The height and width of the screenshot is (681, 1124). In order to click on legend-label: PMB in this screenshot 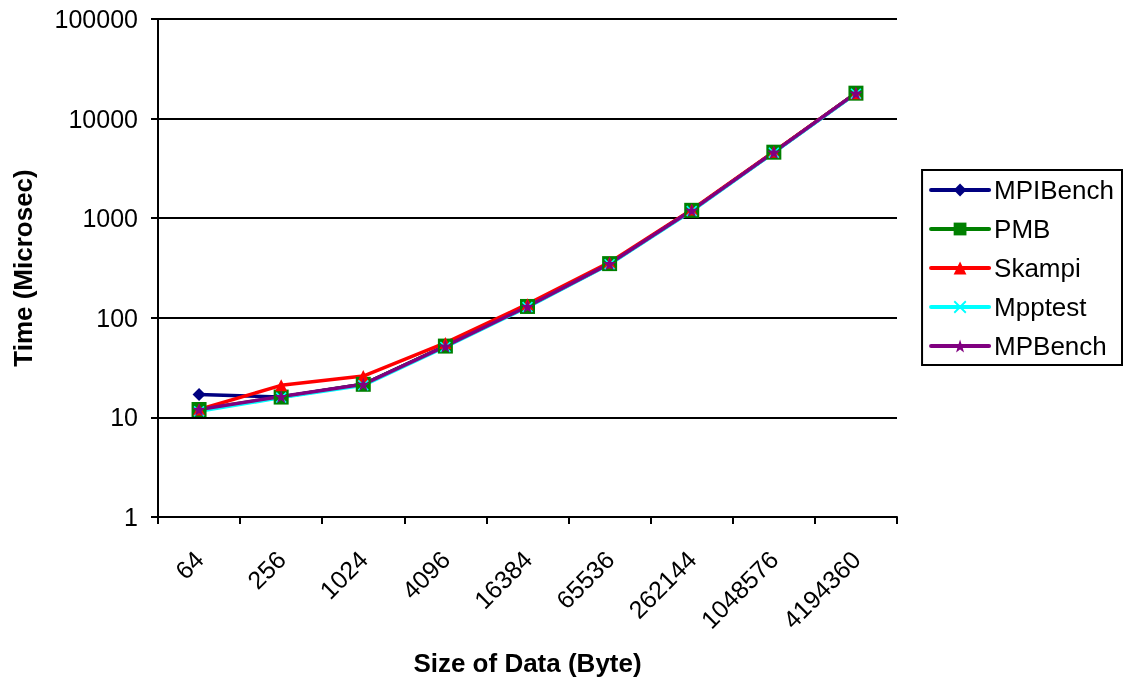, I will do `click(1022, 229)`.